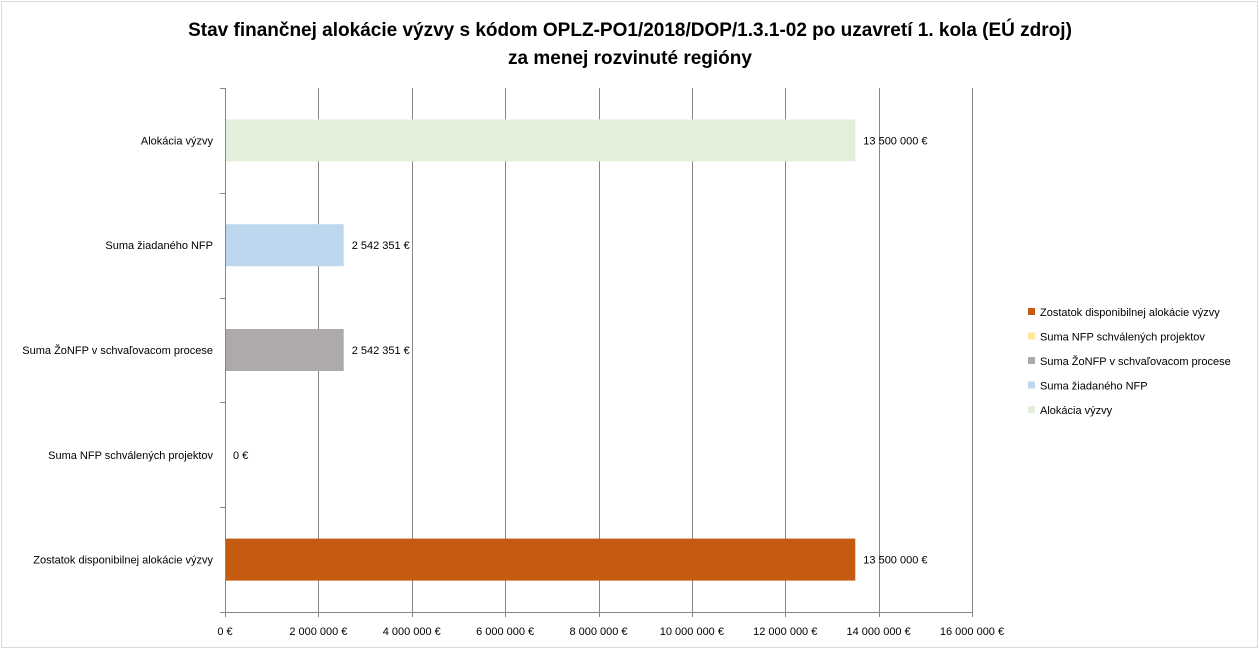 Image resolution: width=1260 pixels, height=655 pixels. I want to click on legend-label: Suma ŽoNFP v schvaľovacom procese, so click(1135, 361).